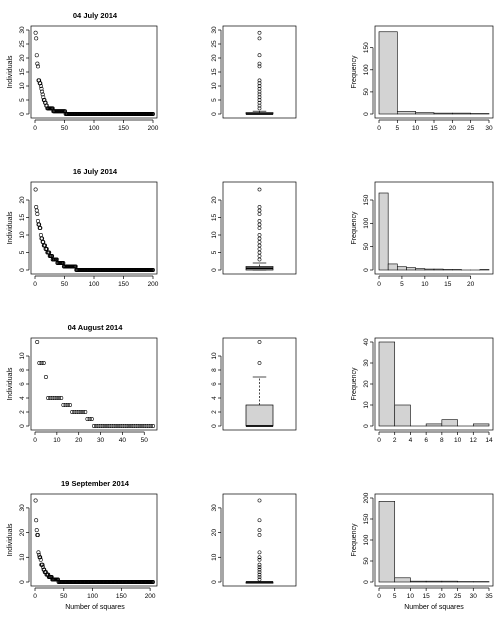 The height and width of the screenshot is (618, 500). Describe the element at coordinates (422, 78) in the screenshot. I see `histogram-panel: 0 5 10 15 20 25 30 0 50 100 150 Frequency` at that location.